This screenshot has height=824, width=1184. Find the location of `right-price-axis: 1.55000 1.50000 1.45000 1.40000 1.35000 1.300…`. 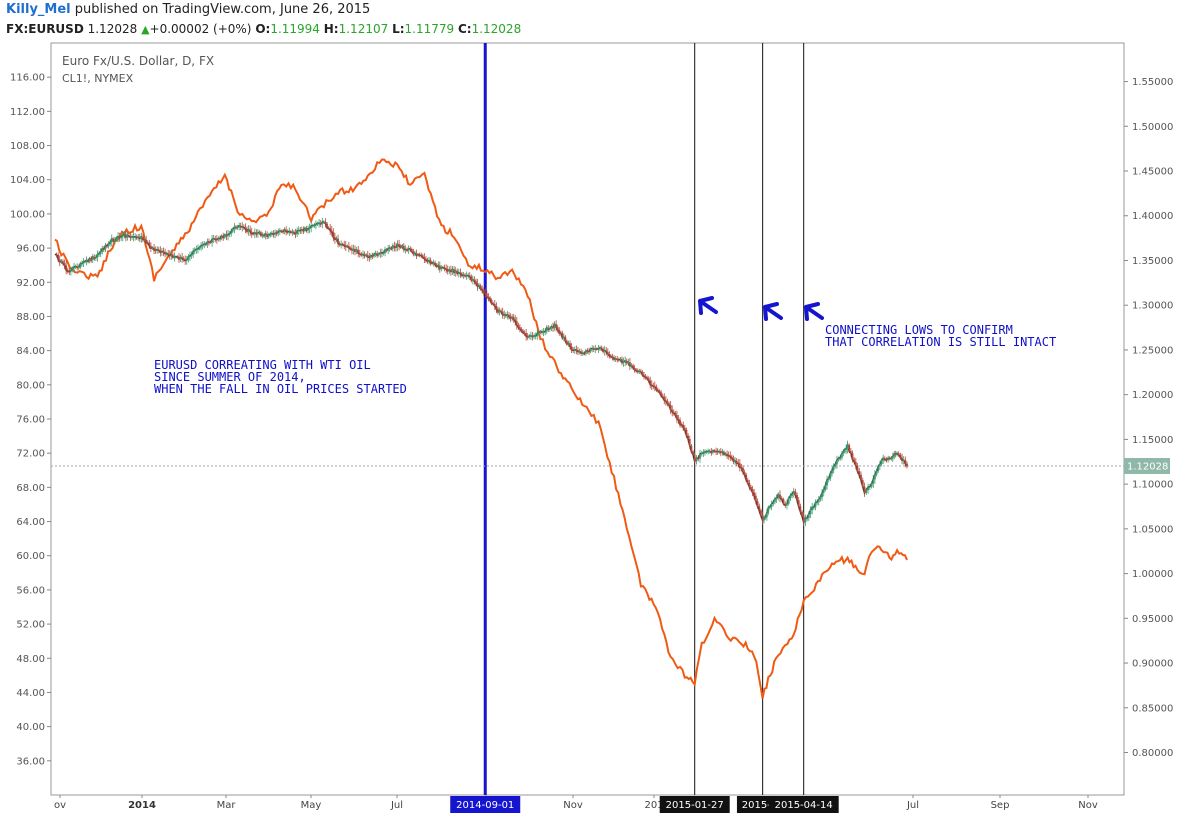

right-price-axis: 1.55000 1.50000 1.45000 1.40000 1.35000 1.300… is located at coordinates (1148, 418).